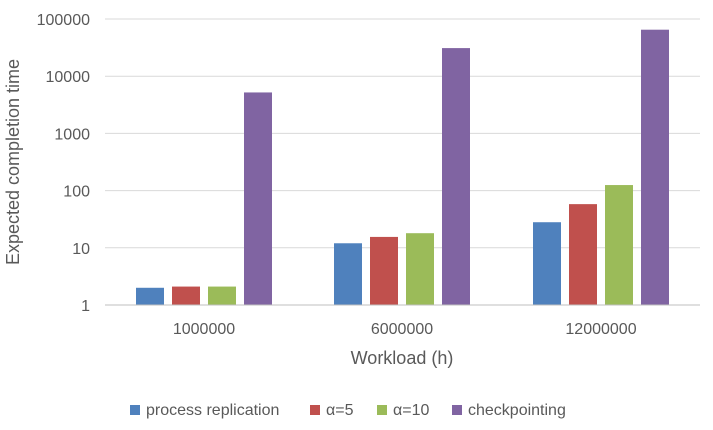 This screenshot has height=430, width=713. I want to click on legend: process replication α=5 α=10 checkpointing, so click(348, 410).